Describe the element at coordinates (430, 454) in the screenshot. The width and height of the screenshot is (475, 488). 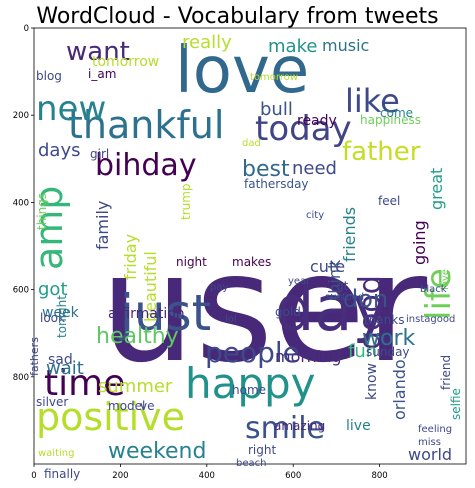
I see `word-world: world` at that location.